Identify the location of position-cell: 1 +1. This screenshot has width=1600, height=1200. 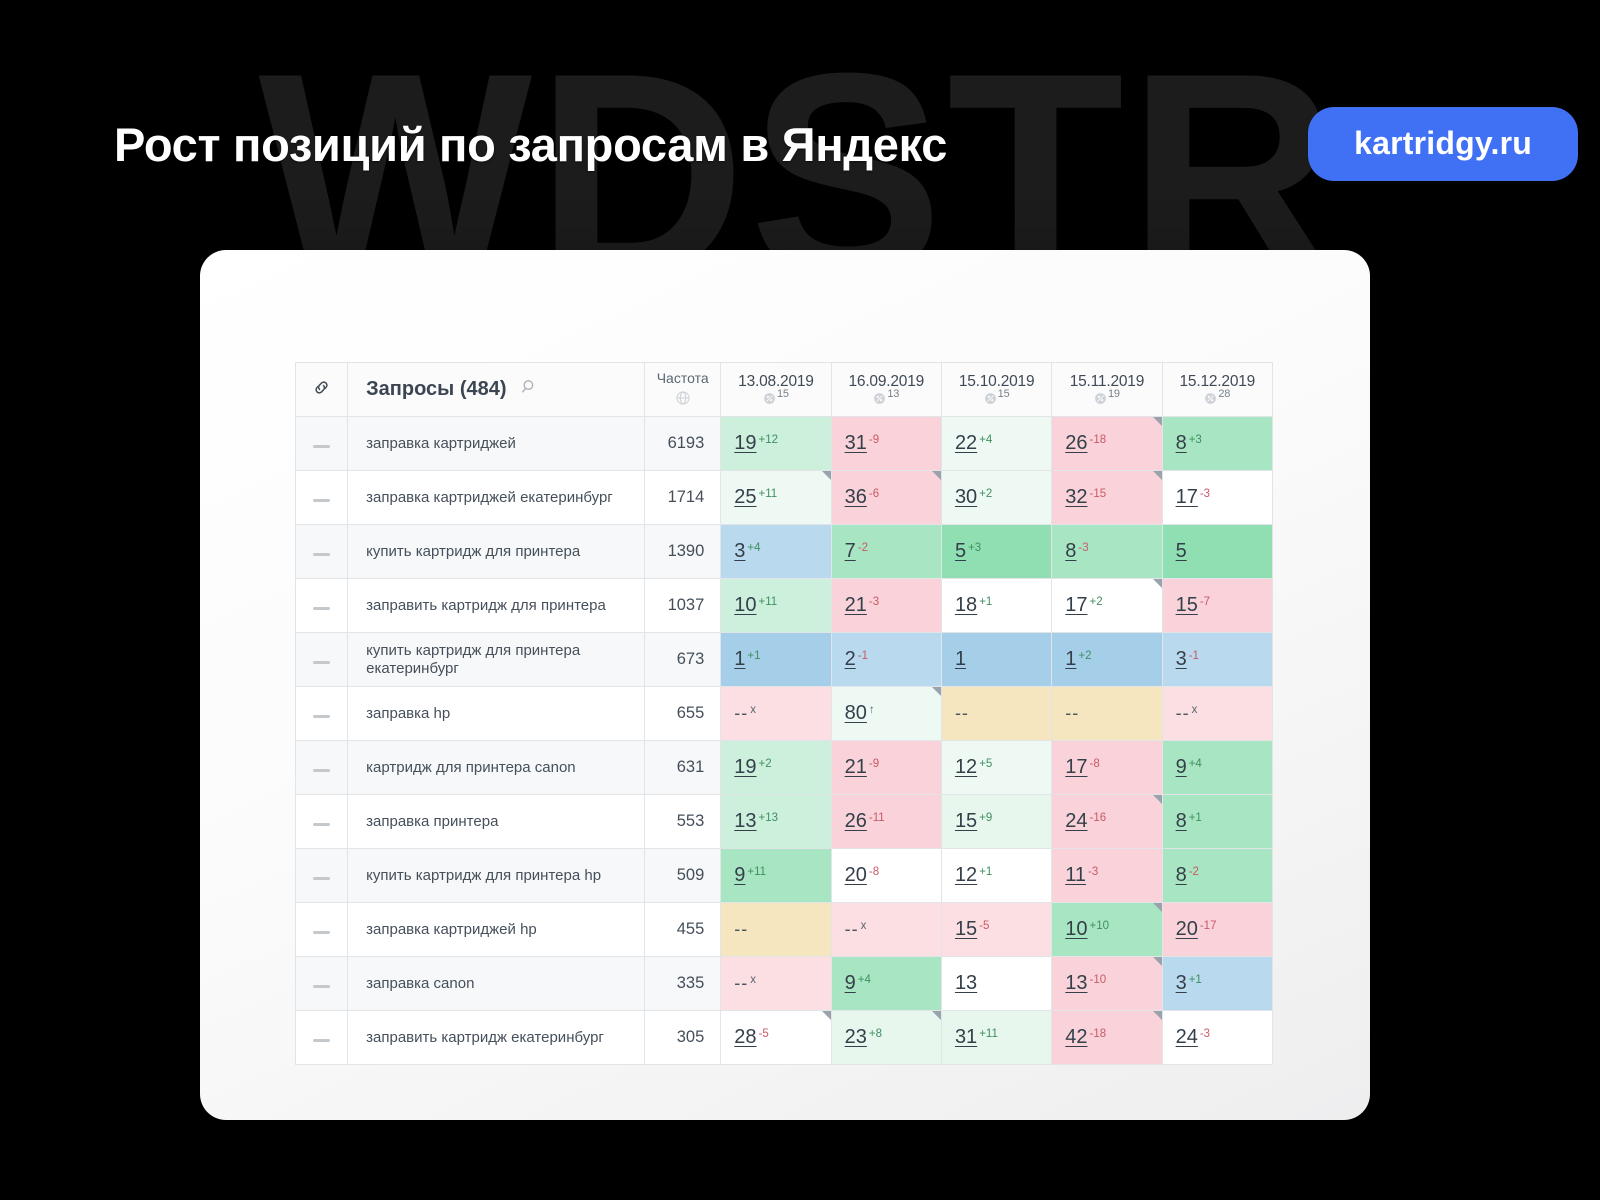
(776, 659).